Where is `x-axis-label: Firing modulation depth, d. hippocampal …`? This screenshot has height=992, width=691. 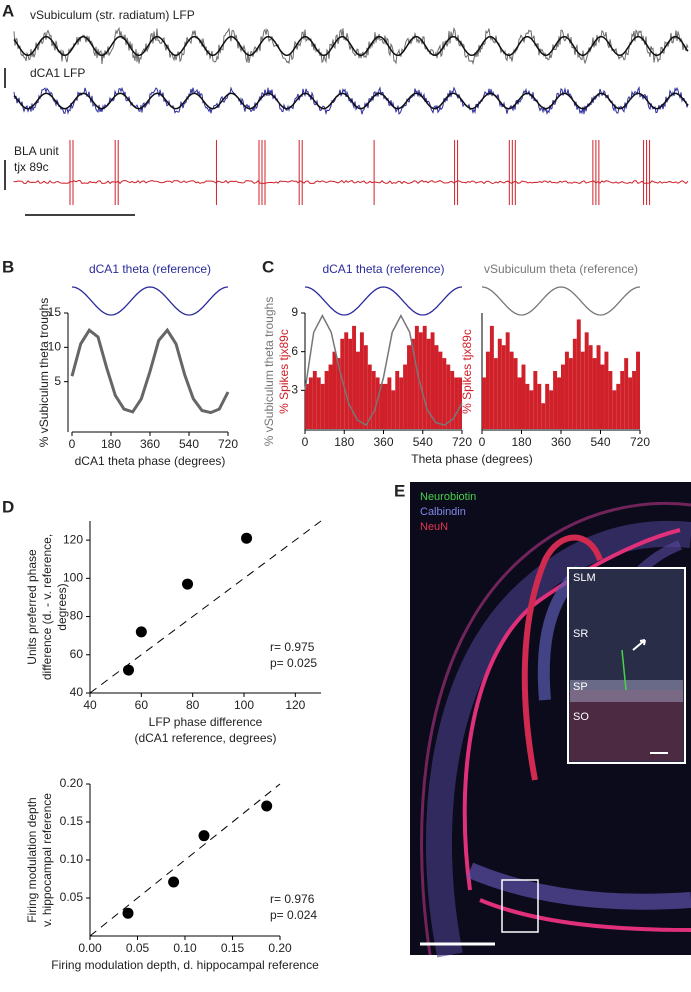 x-axis-label: Firing modulation depth, d. hippocampal … is located at coordinates (185, 965).